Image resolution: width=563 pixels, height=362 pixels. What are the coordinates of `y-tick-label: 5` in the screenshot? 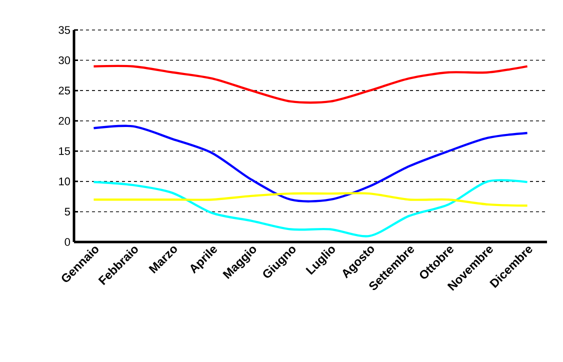 It's located at (67, 212).